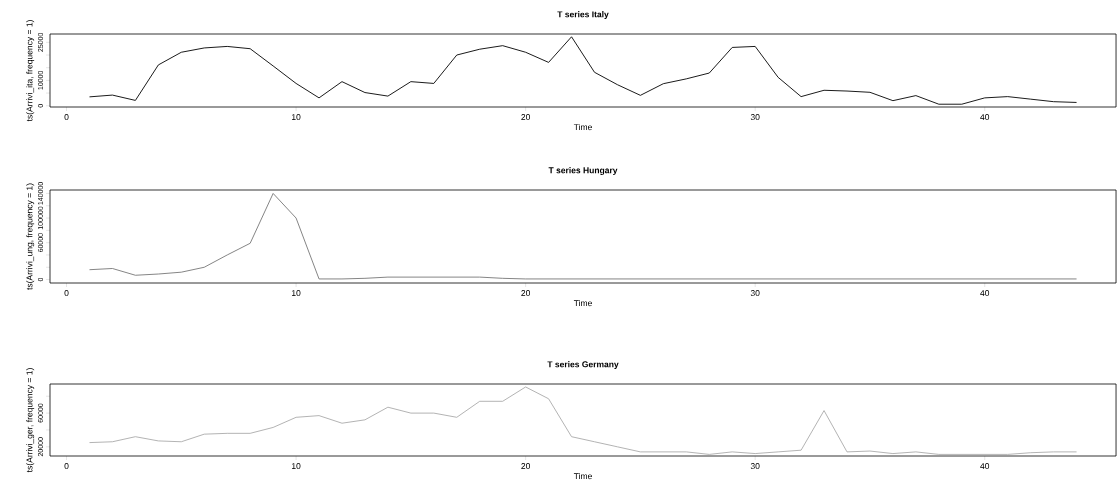 Image resolution: width=1119 pixels, height=502 pixels. What do you see at coordinates (583, 171) in the screenshot?
I see `chart-title: T series Hungary` at bounding box center [583, 171].